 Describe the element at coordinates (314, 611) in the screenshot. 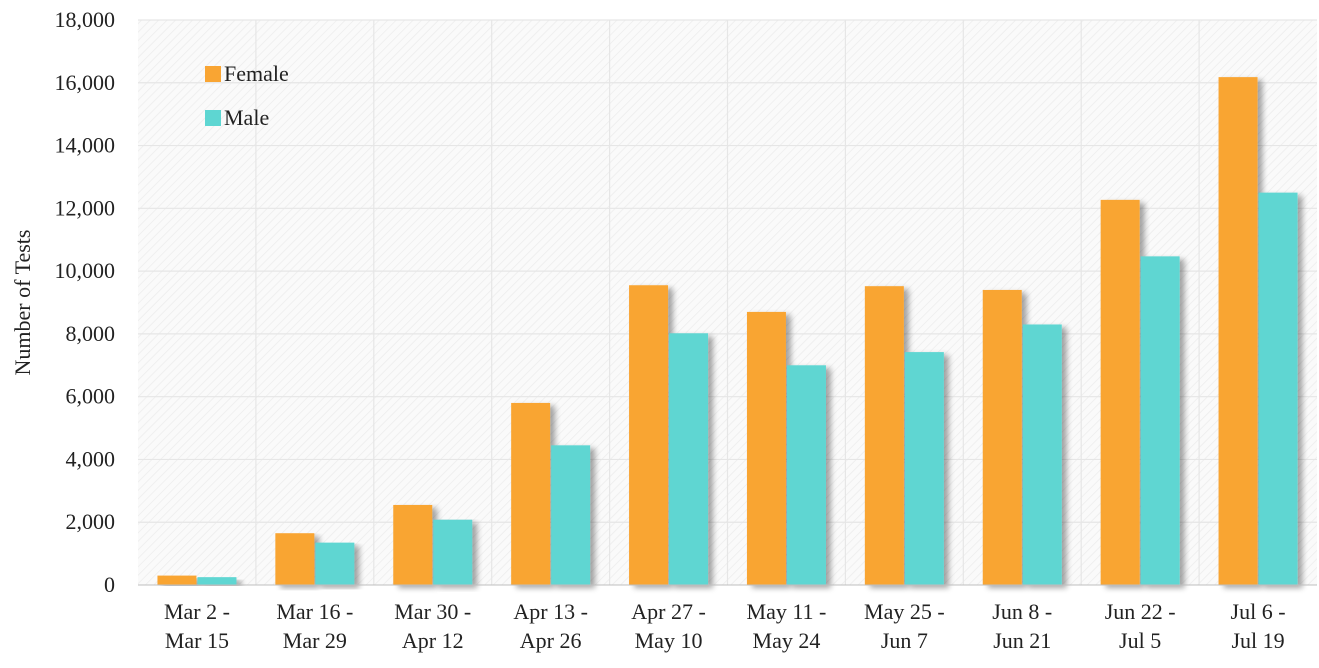

I see `x-tick-label-1-line-0: Mar 16 -` at that location.